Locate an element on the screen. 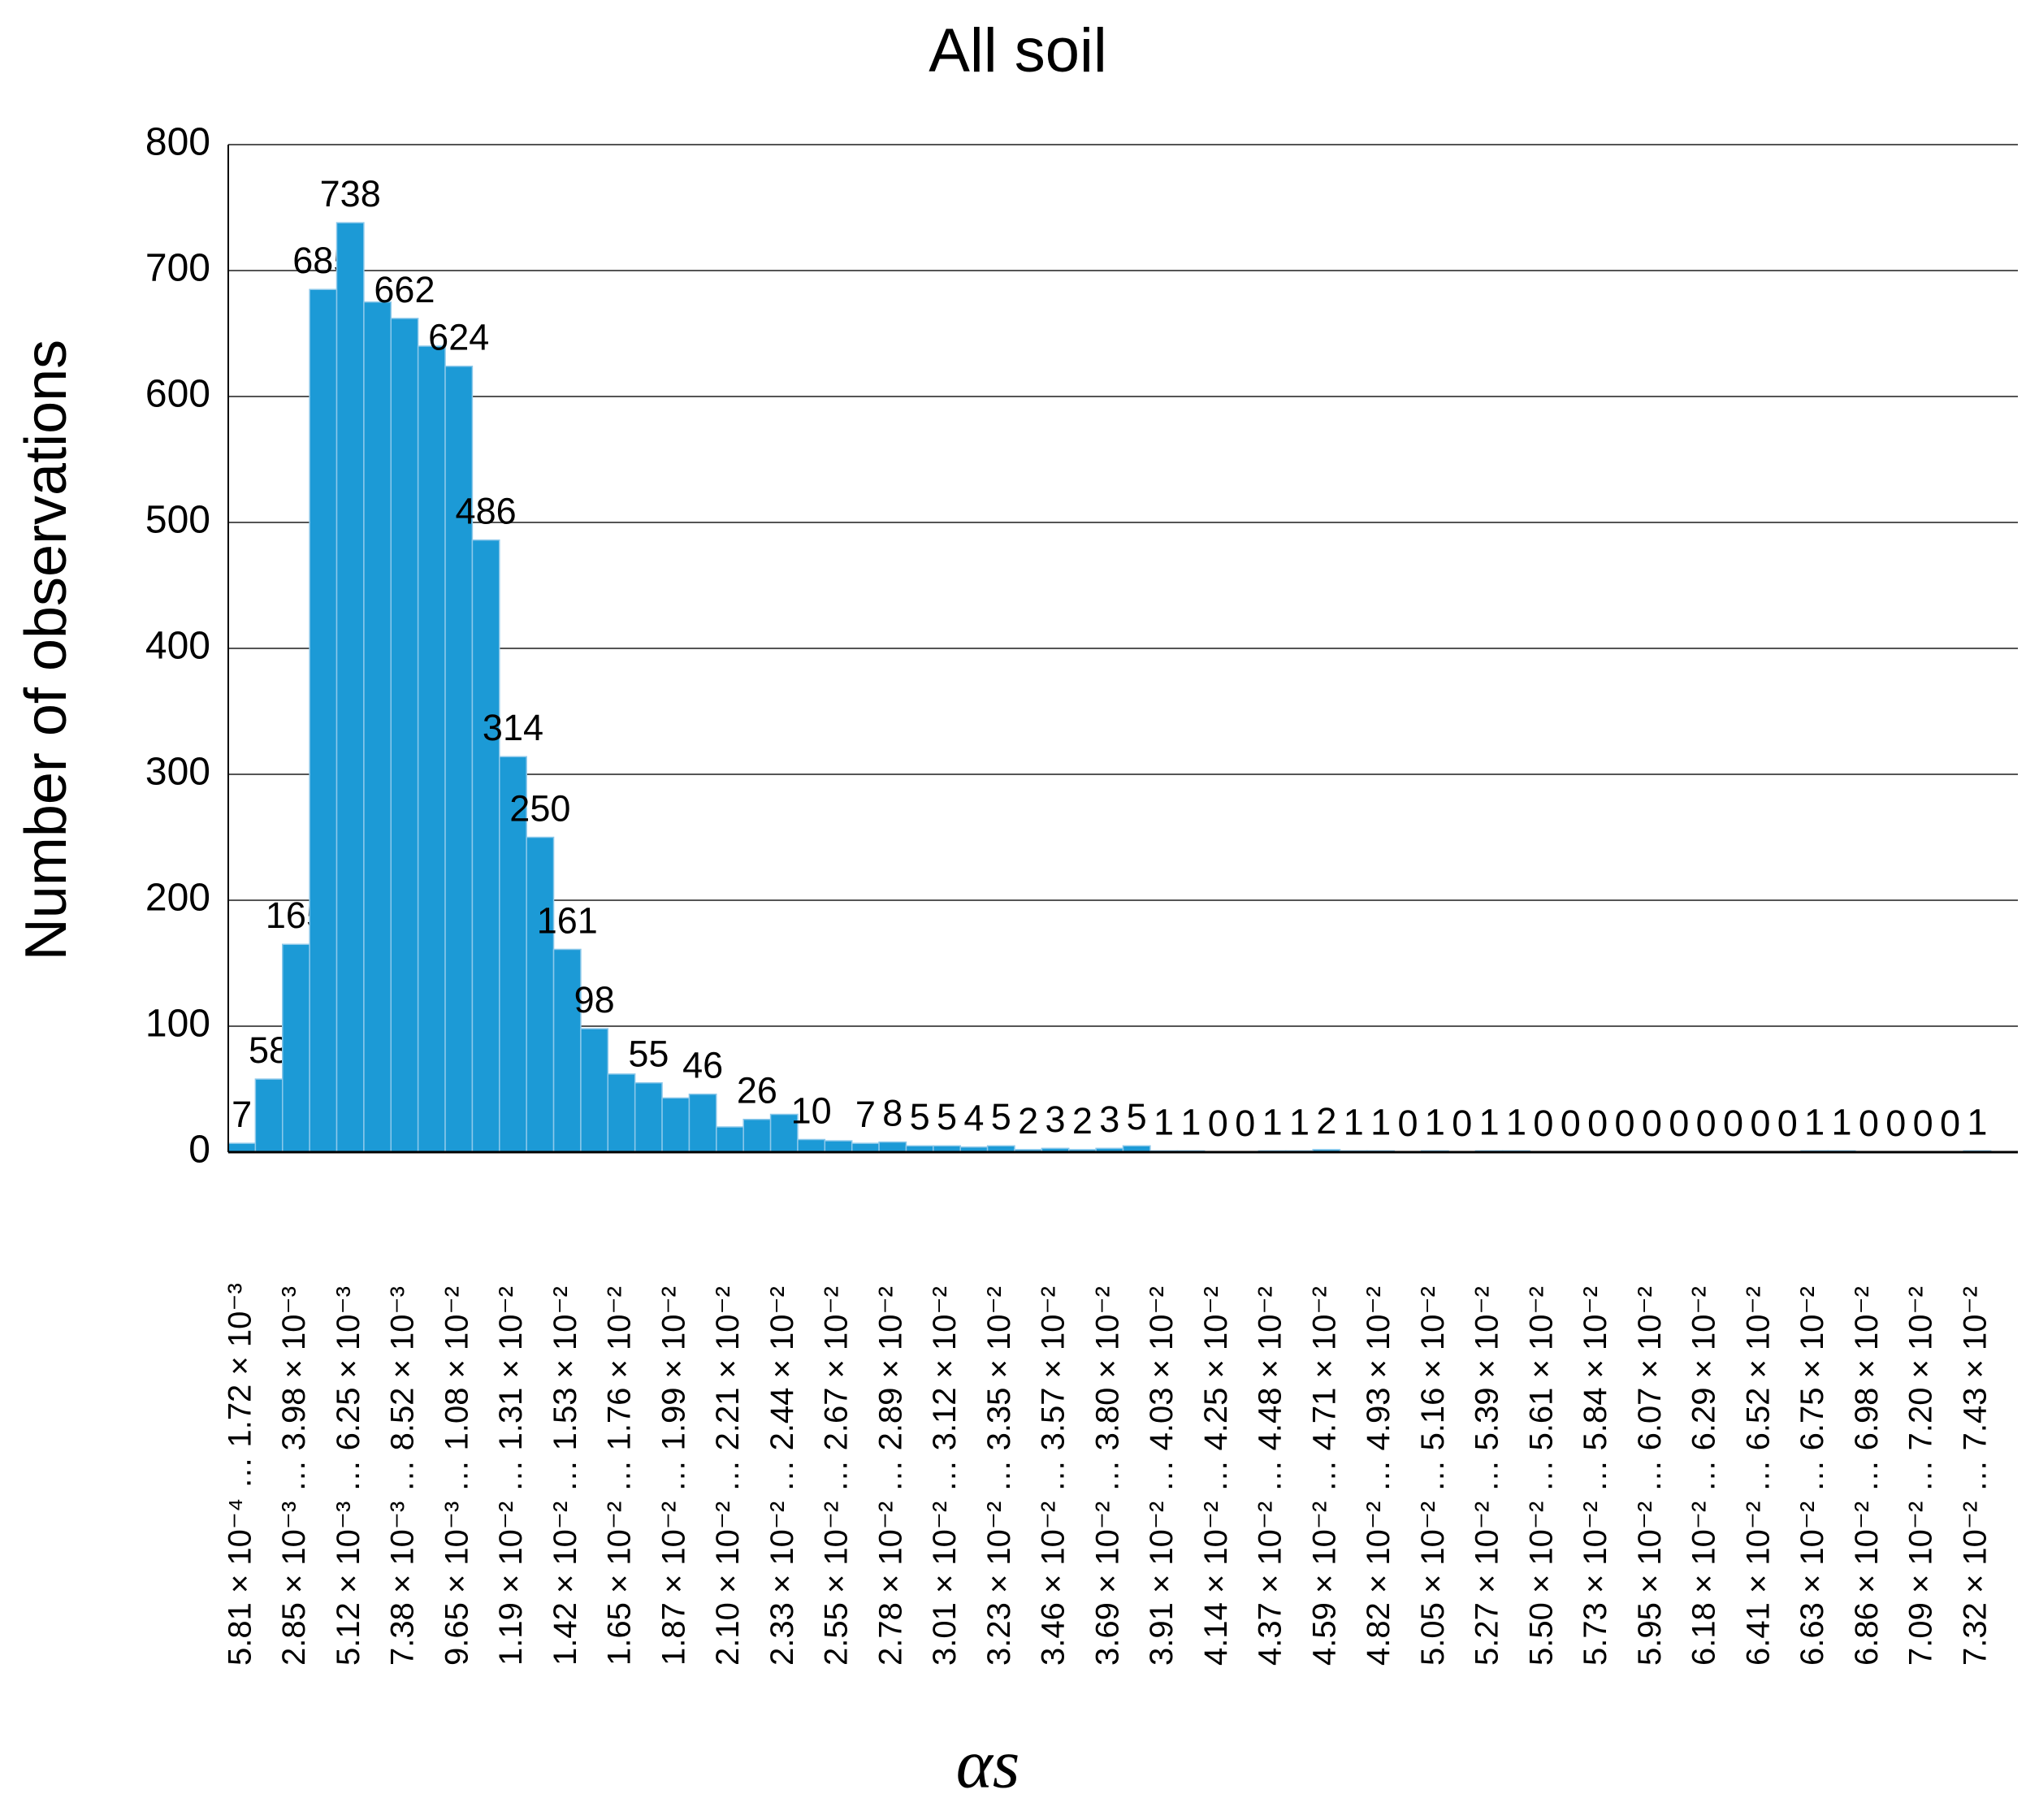 This screenshot has height=1820, width=2039. data-label: 55 is located at coordinates (648, 1054).